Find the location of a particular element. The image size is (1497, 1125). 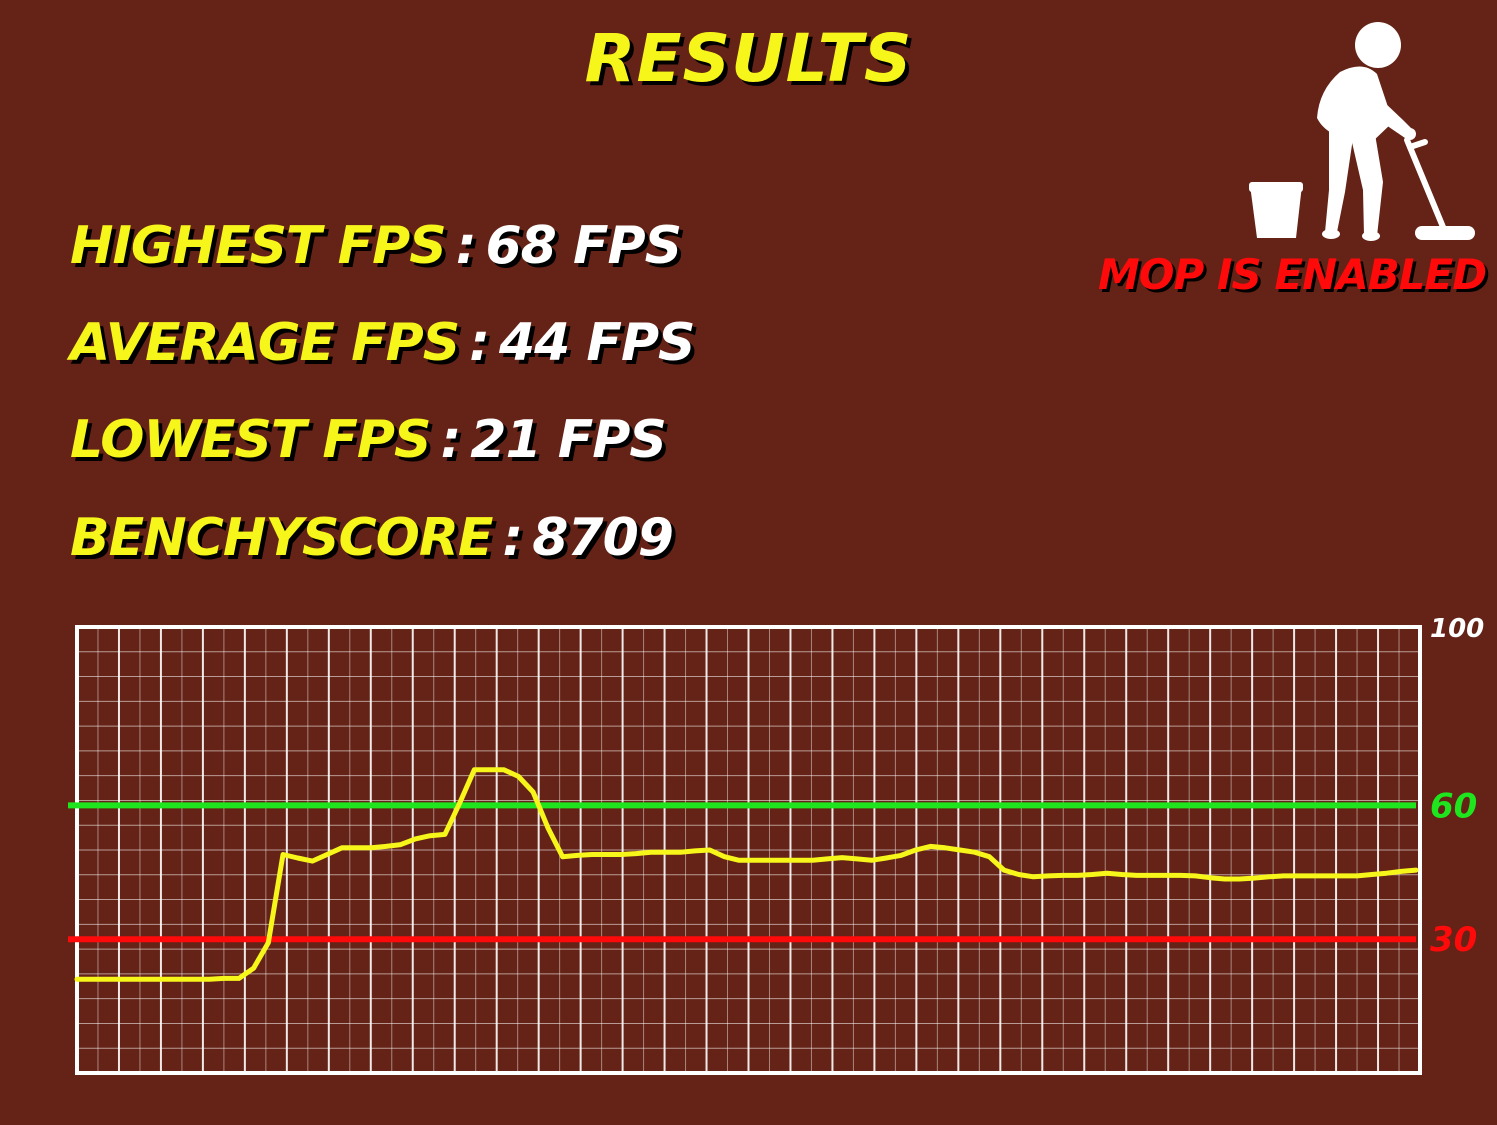

lowest-fps-stat: LOWEST FPS:21 FPS is located at coordinates (368, 440).